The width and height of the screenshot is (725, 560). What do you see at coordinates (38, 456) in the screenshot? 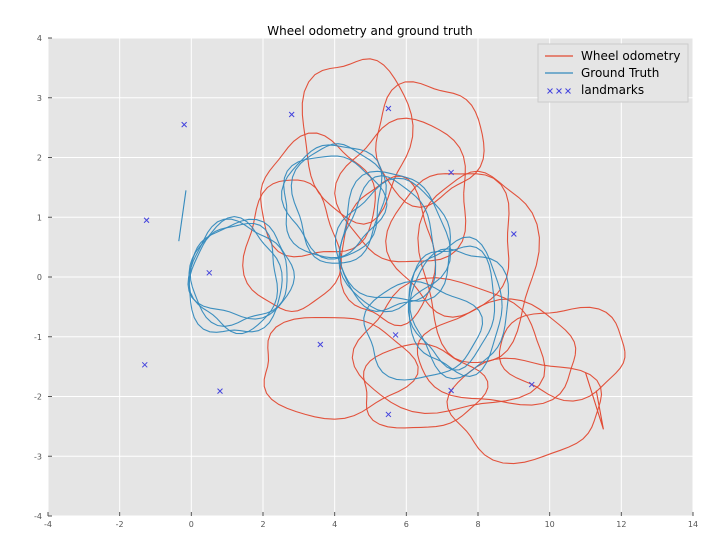
I see `y-tick-label-1: -3` at bounding box center [38, 456].